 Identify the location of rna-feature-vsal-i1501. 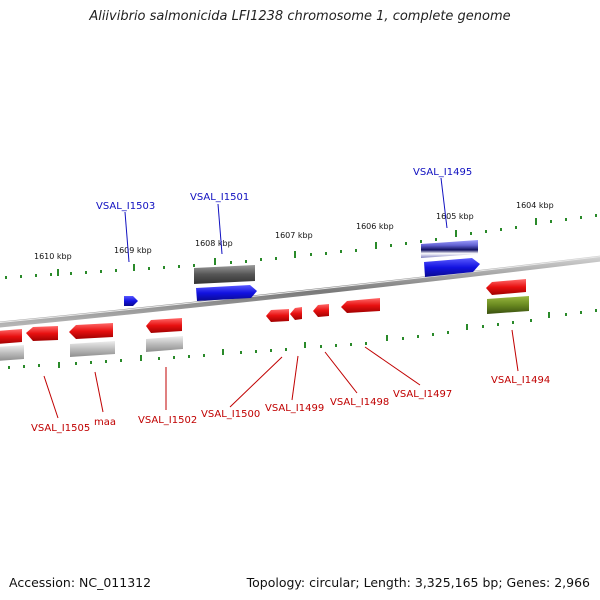
(224, 274).